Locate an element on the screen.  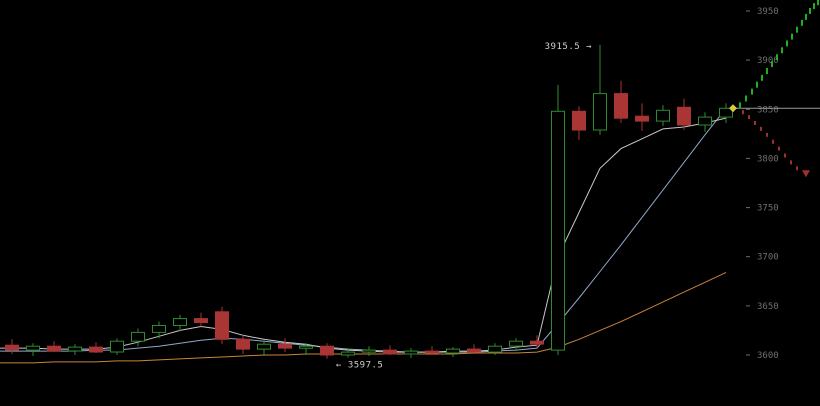
y-axis-label: 3950 is located at coordinates (768, 12).